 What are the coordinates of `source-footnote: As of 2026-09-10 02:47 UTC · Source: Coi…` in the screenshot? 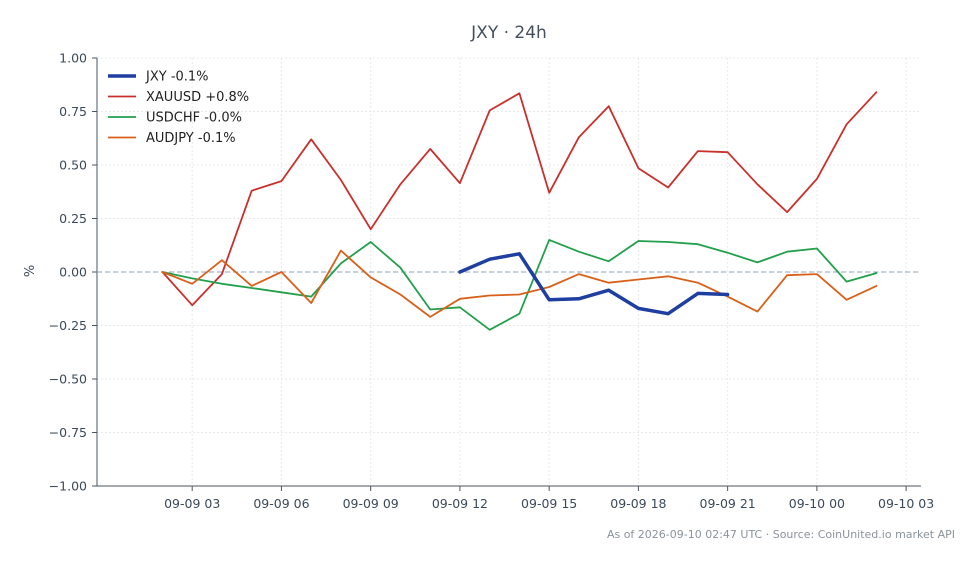 It's located at (781, 534).